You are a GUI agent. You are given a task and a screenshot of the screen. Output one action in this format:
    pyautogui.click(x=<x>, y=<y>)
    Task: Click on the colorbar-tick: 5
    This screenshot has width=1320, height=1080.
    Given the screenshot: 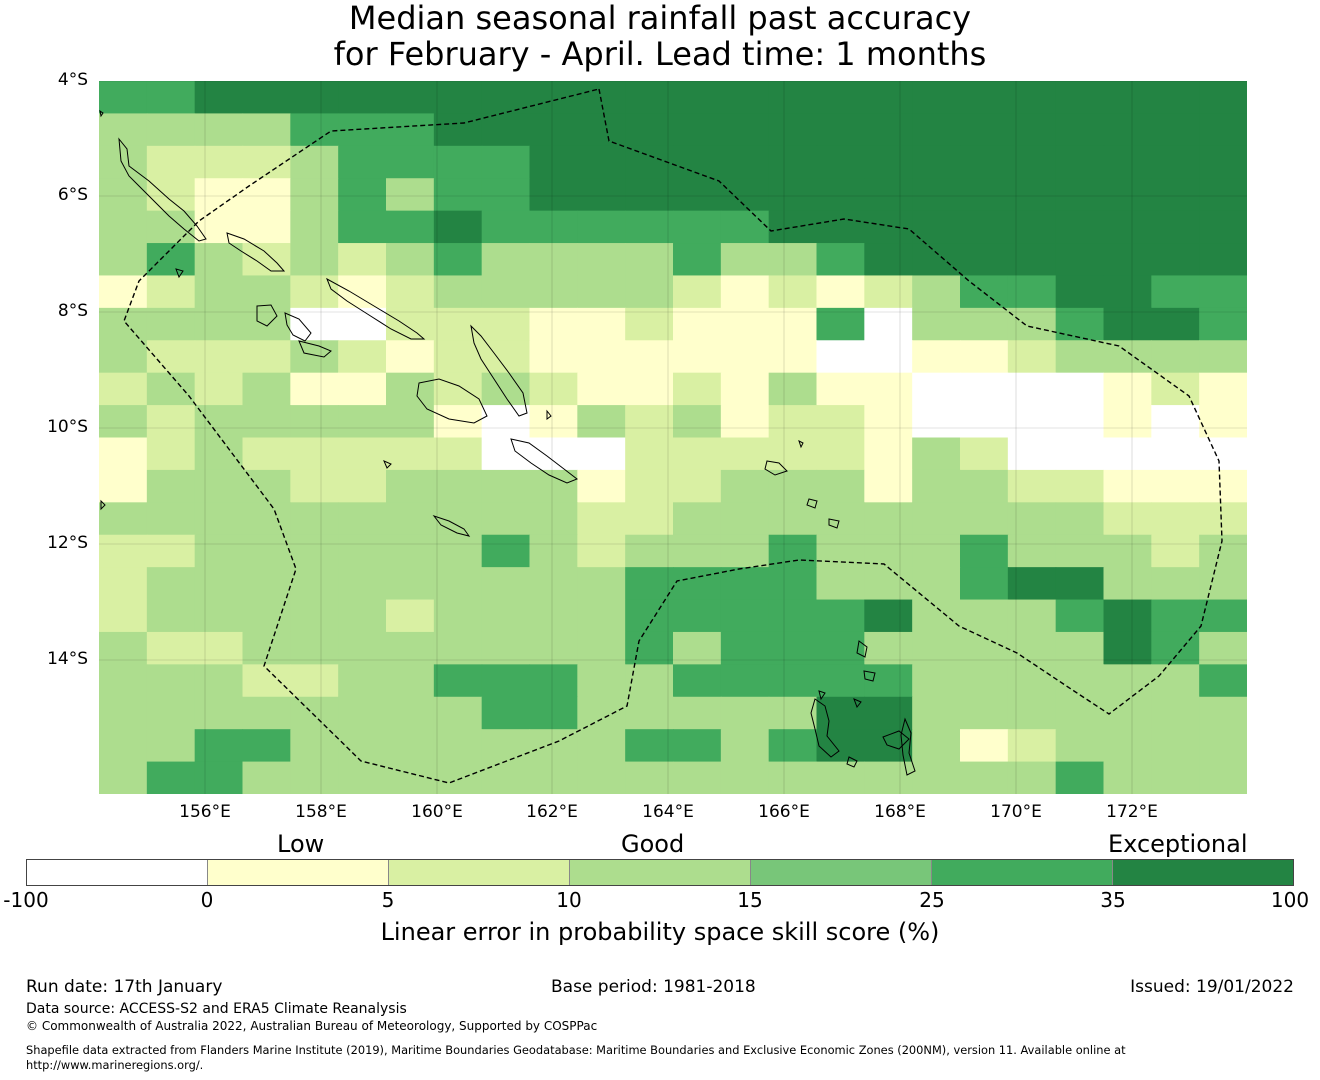 What is the action you would take?
    pyautogui.click(x=388, y=900)
    